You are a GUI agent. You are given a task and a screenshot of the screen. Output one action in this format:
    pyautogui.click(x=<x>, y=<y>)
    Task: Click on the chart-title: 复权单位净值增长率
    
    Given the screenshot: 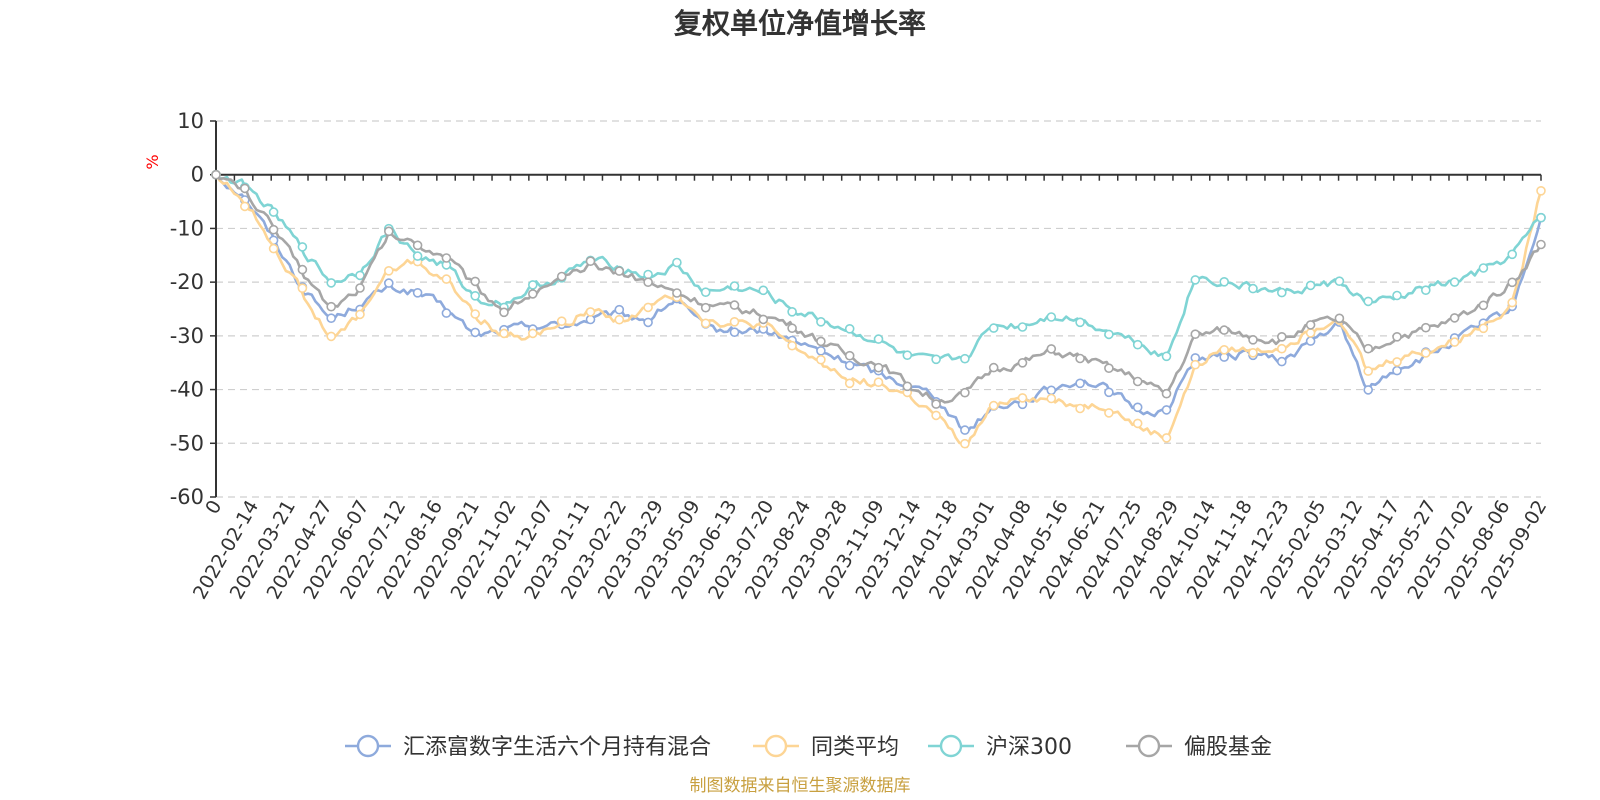 What is the action you would take?
    pyautogui.click(x=800, y=23)
    